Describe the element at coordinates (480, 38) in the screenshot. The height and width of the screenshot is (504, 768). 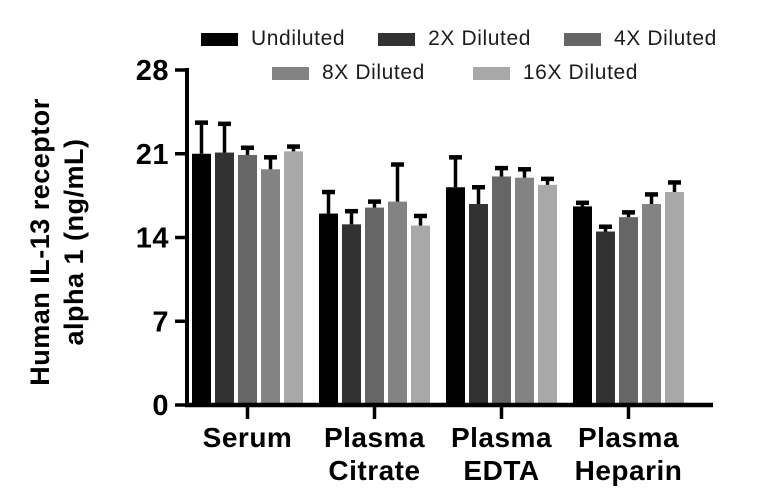
I see `legend-label: 2X Diluted` at that location.